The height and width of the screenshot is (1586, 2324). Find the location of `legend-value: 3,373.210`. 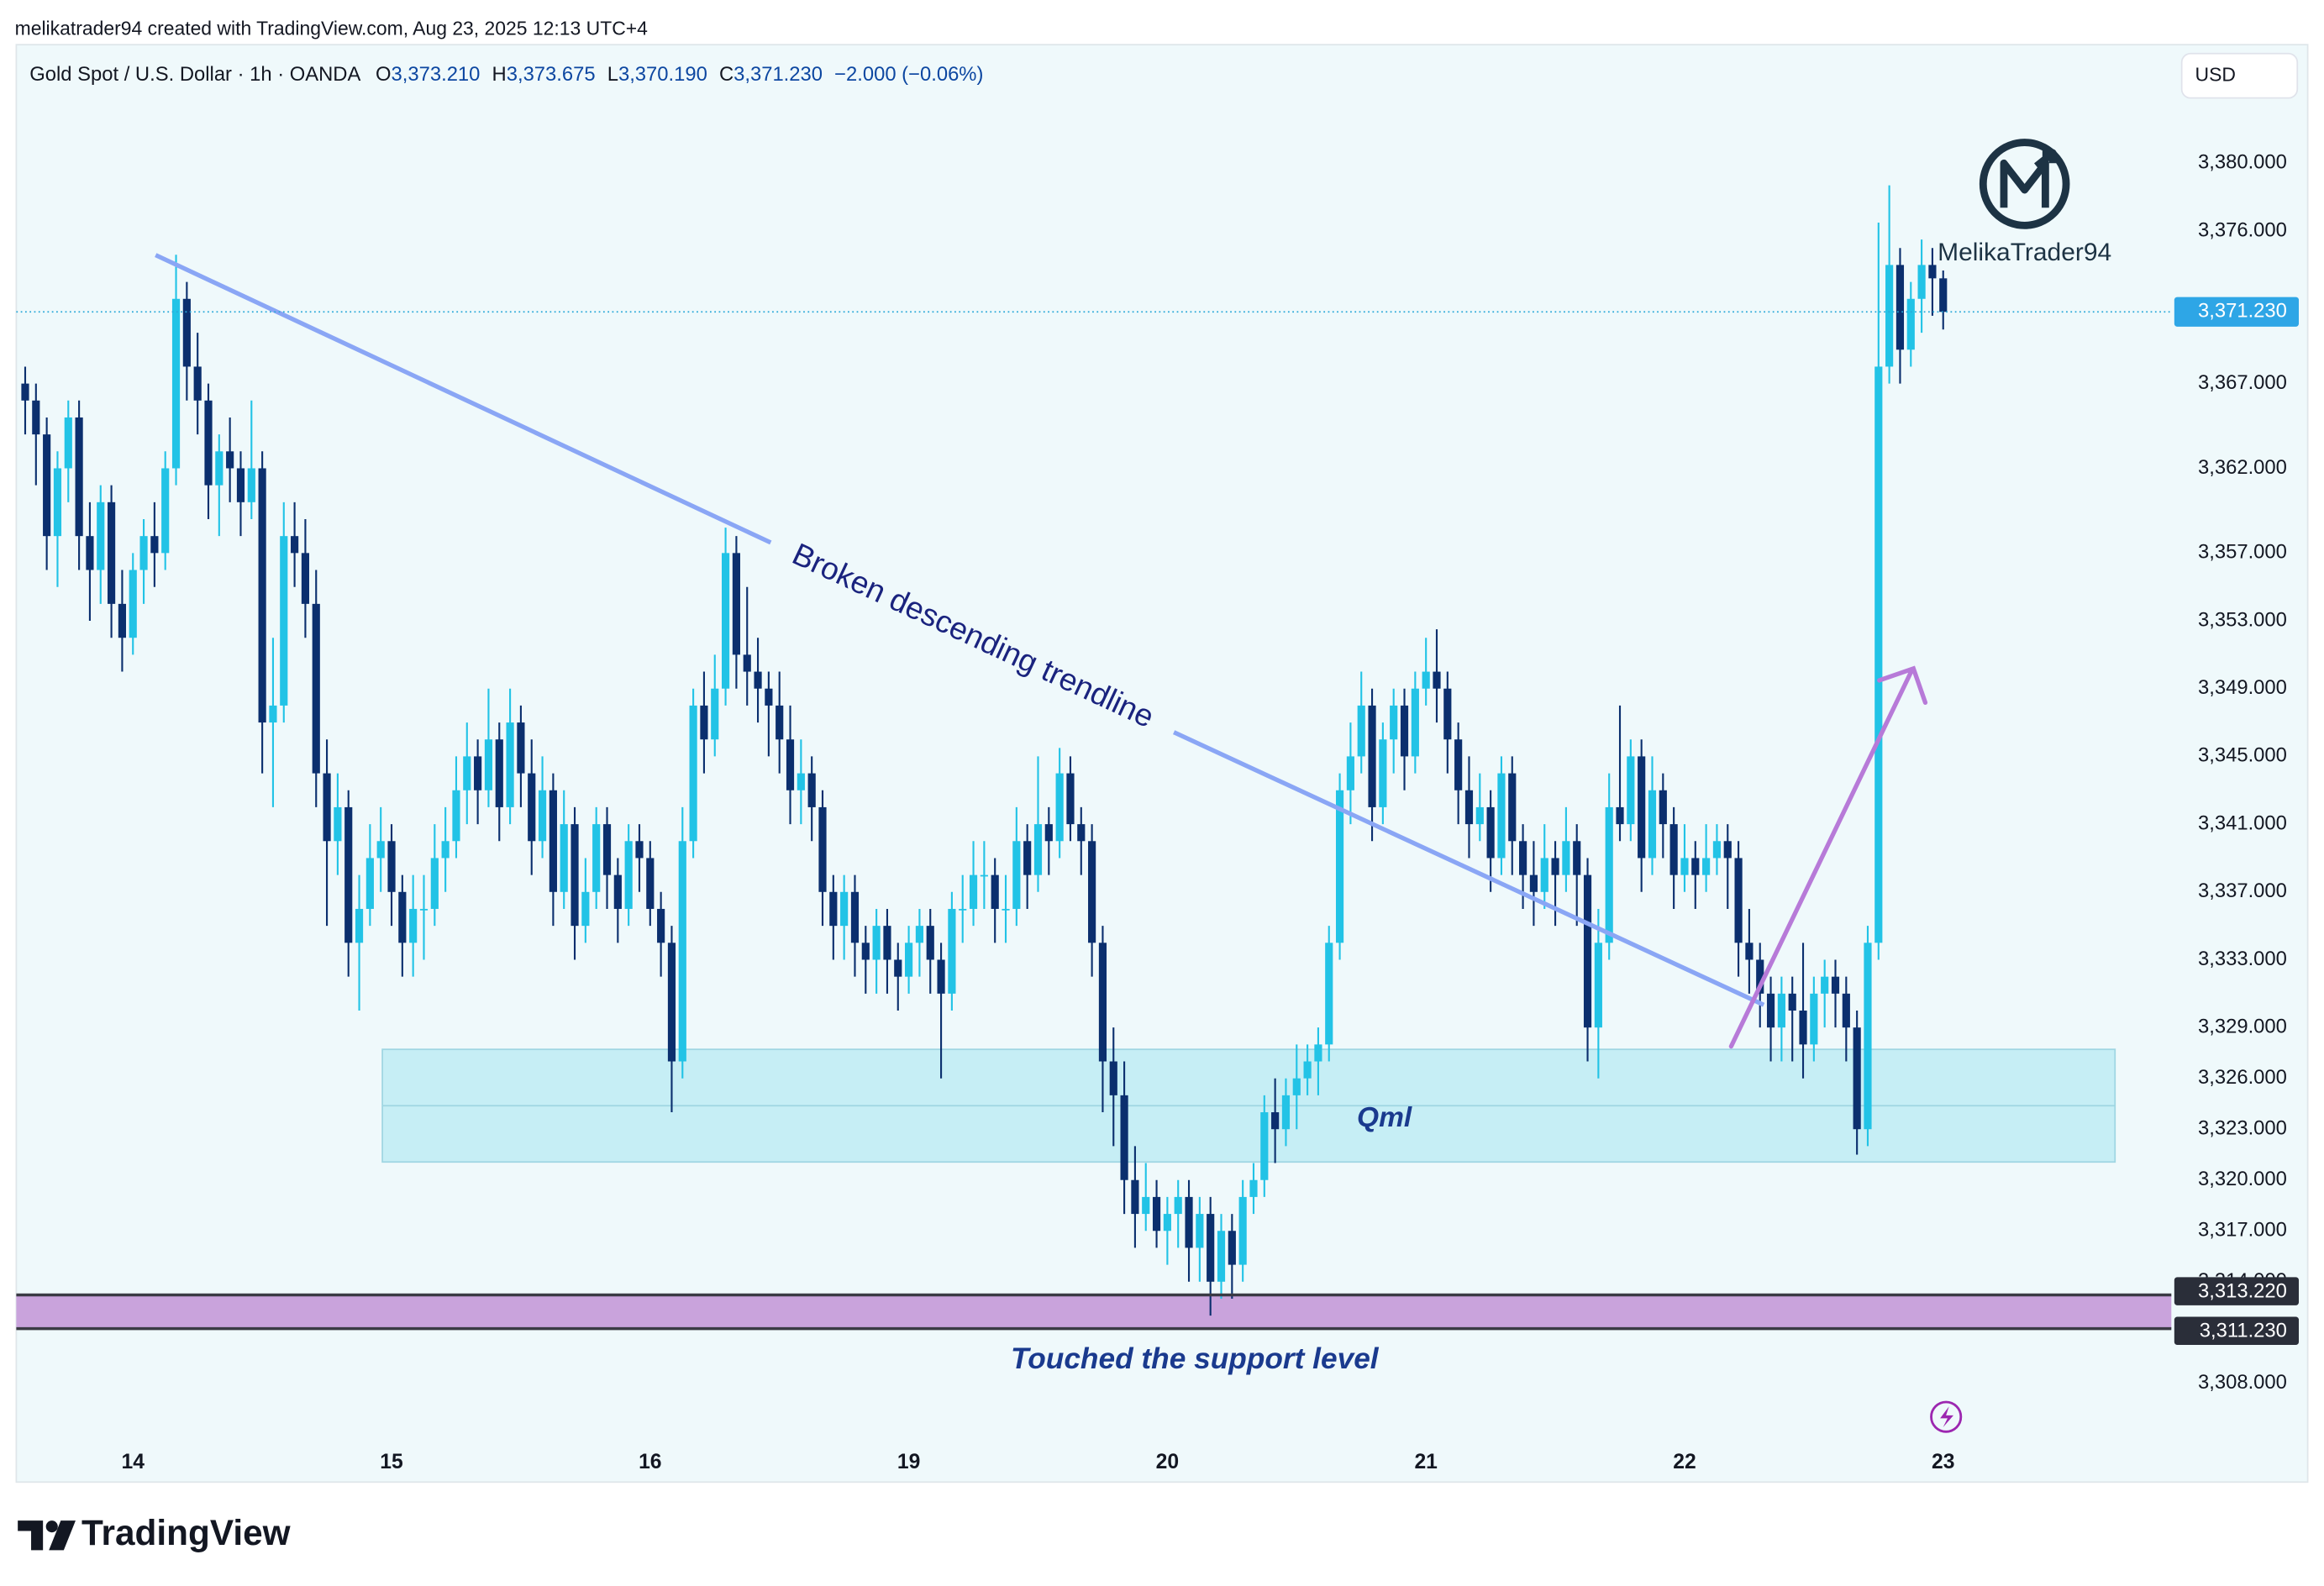

legend-value: 3,373.210 is located at coordinates (436, 75).